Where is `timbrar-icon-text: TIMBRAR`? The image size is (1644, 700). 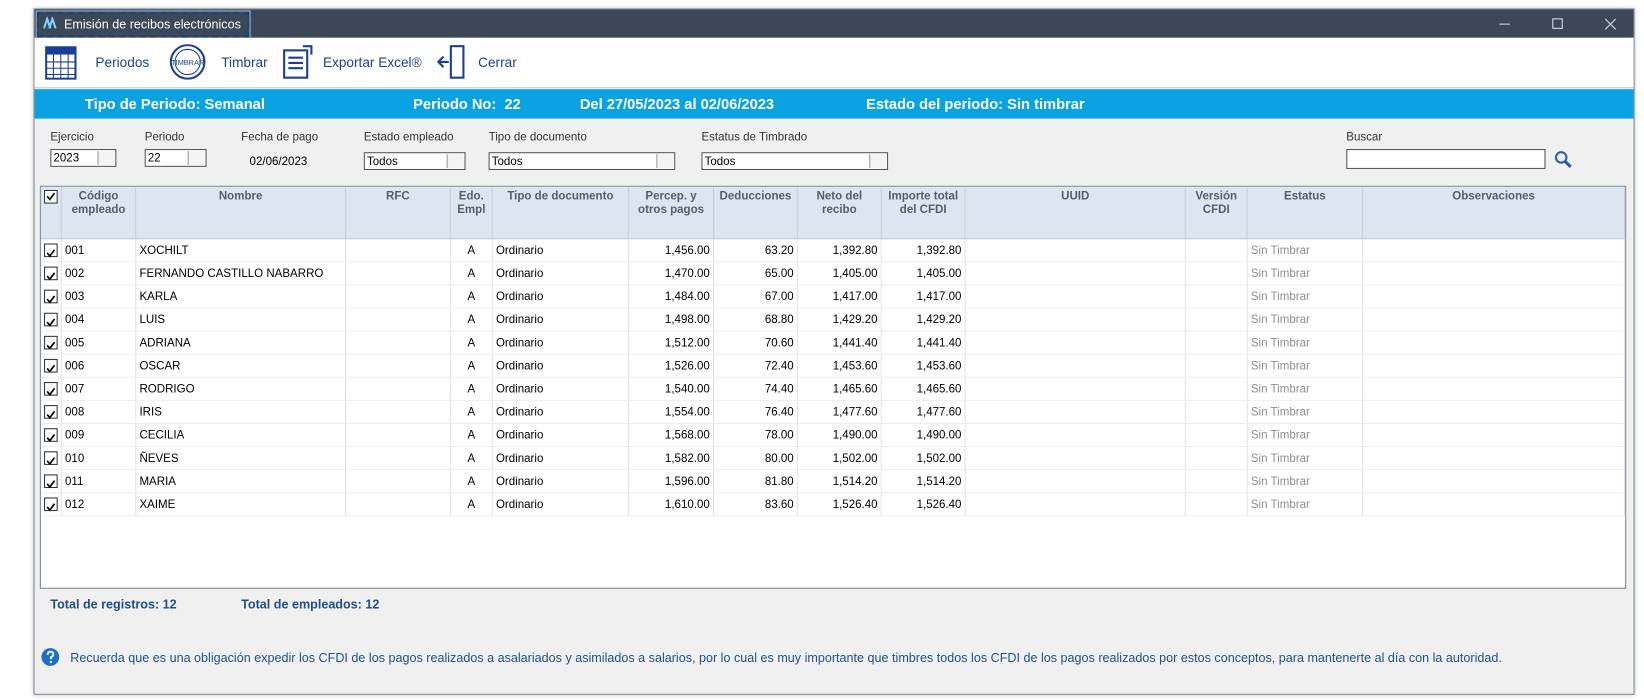 timbrar-icon-text: TIMBRAR is located at coordinates (187, 62).